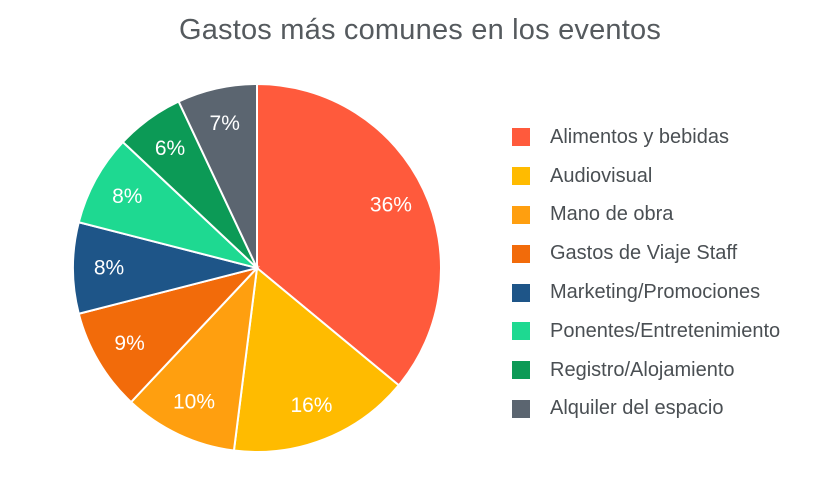  What do you see at coordinates (391, 204) in the screenshot?
I see `slice-label-1: 36%` at bounding box center [391, 204].